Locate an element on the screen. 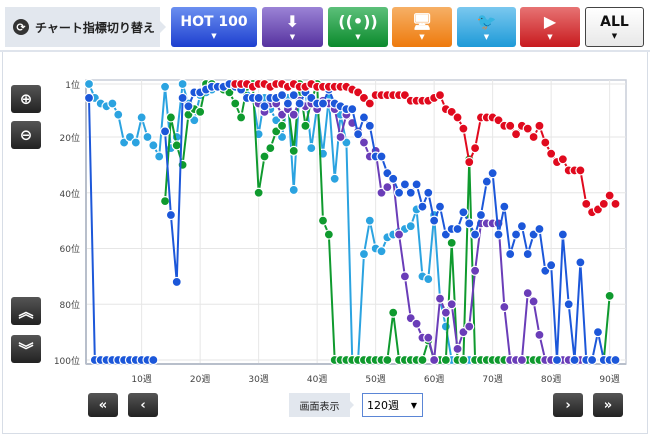 The height and width of the screenshot is (438, 650). scroll-down-button: ︾ is located at coordinates (26, 349).